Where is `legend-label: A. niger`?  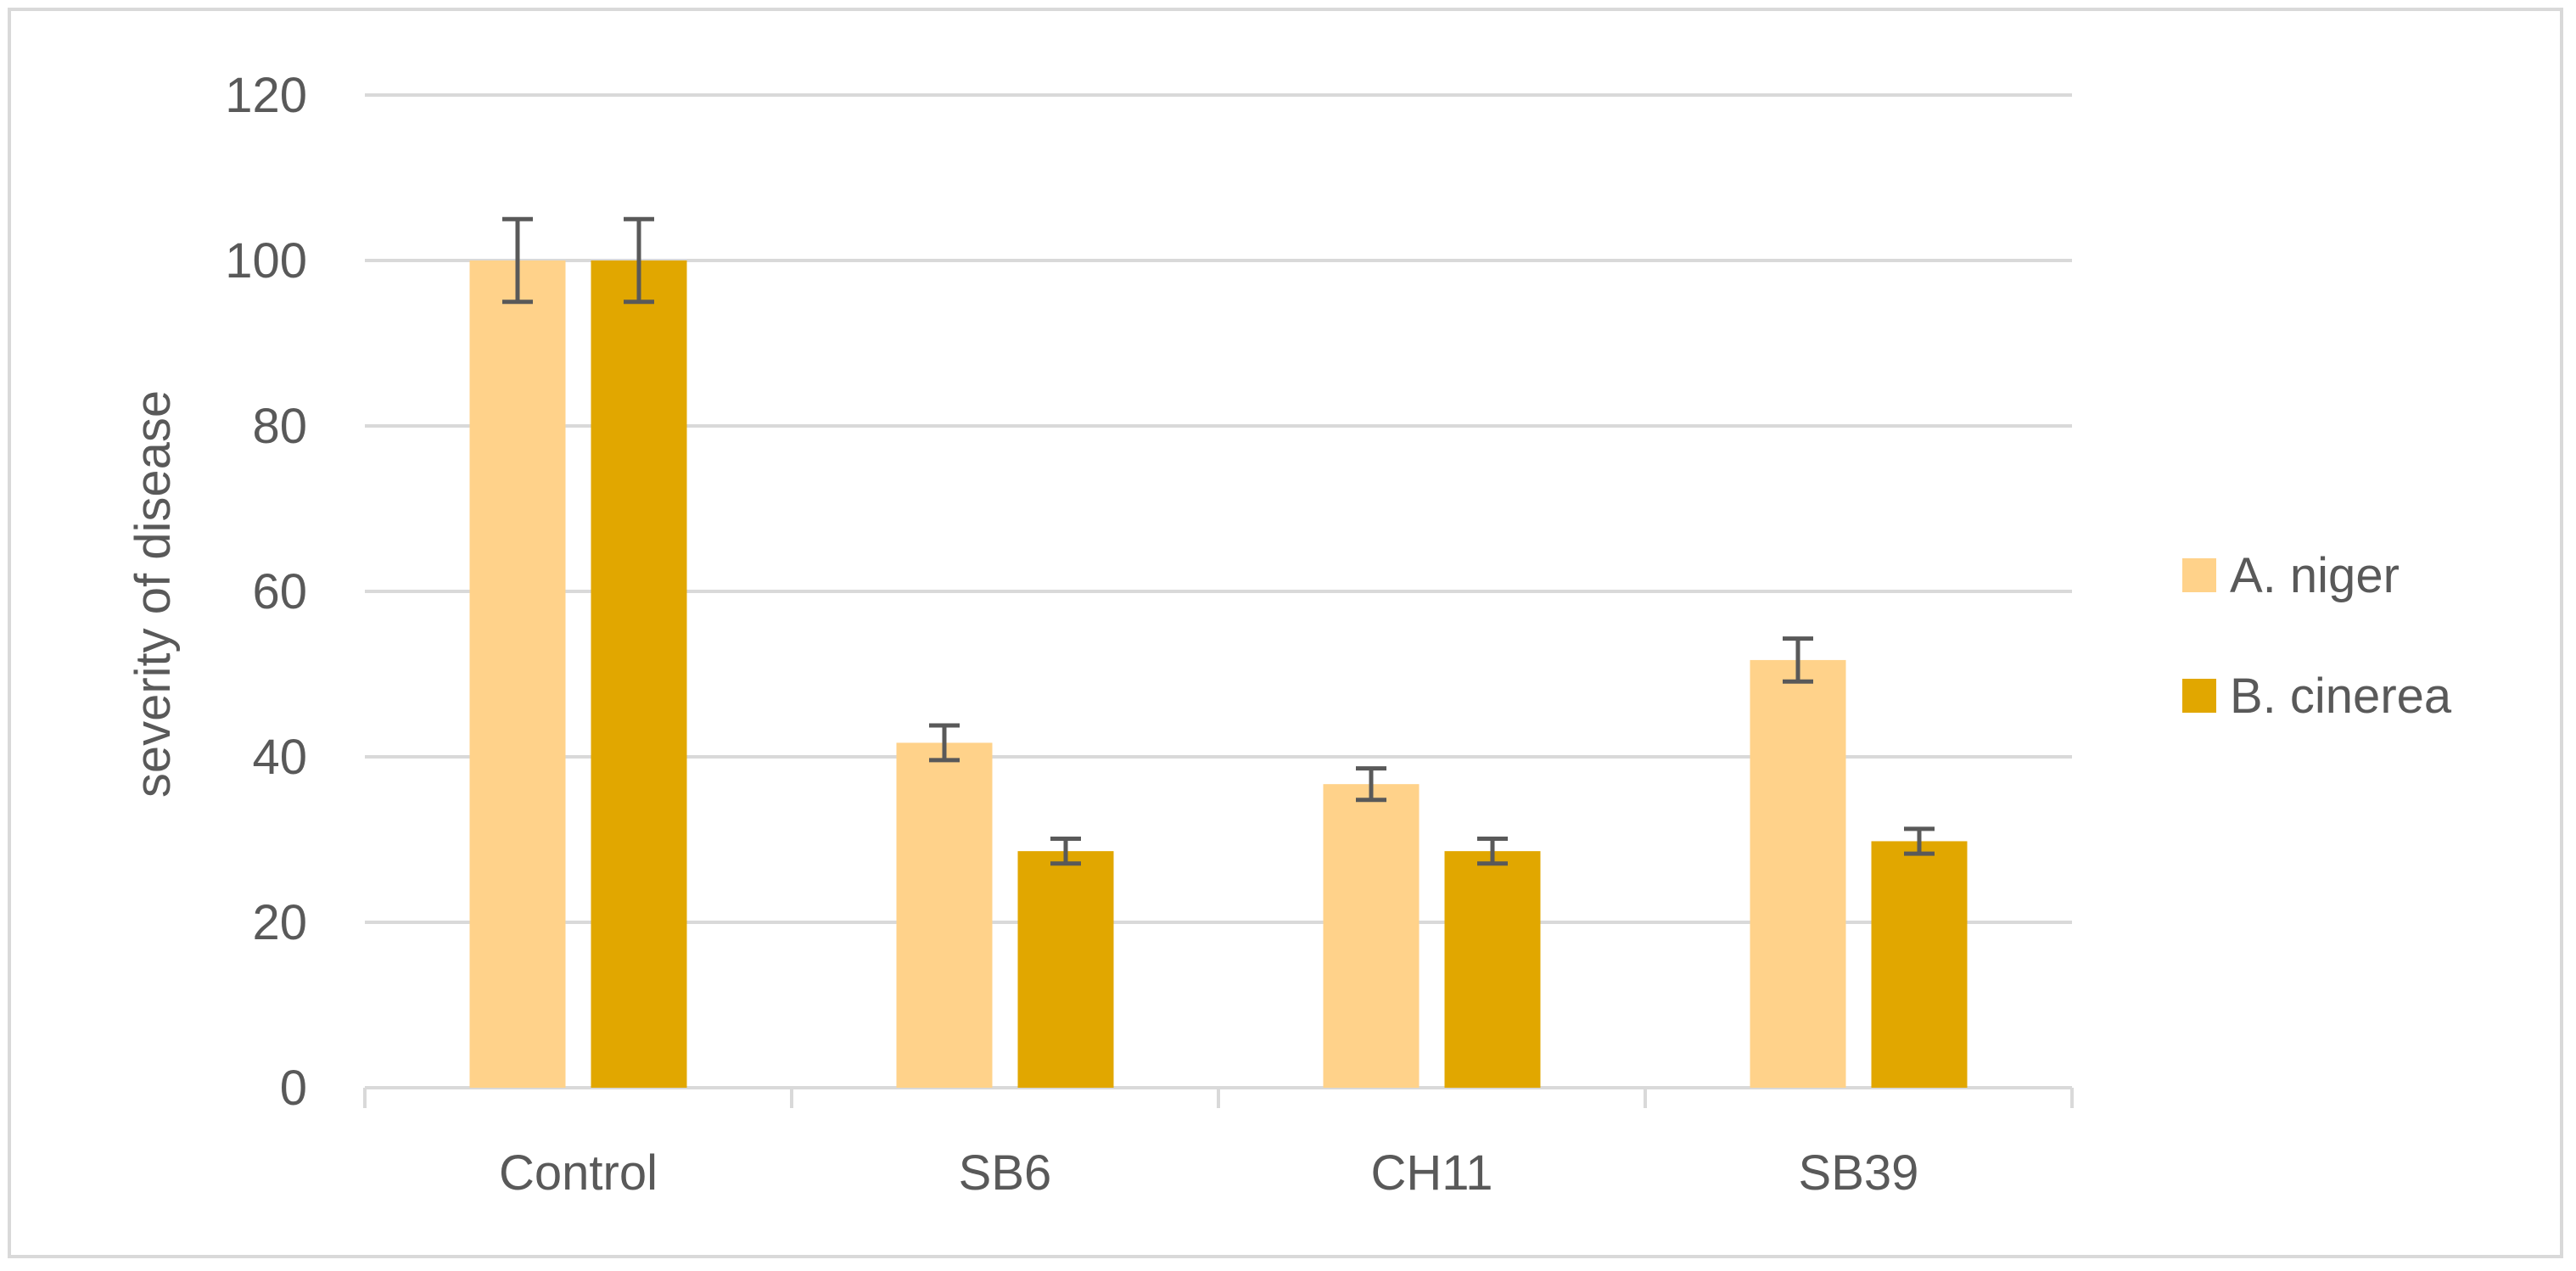
legend-label: A. niger is located at coordinates (2315, 575).